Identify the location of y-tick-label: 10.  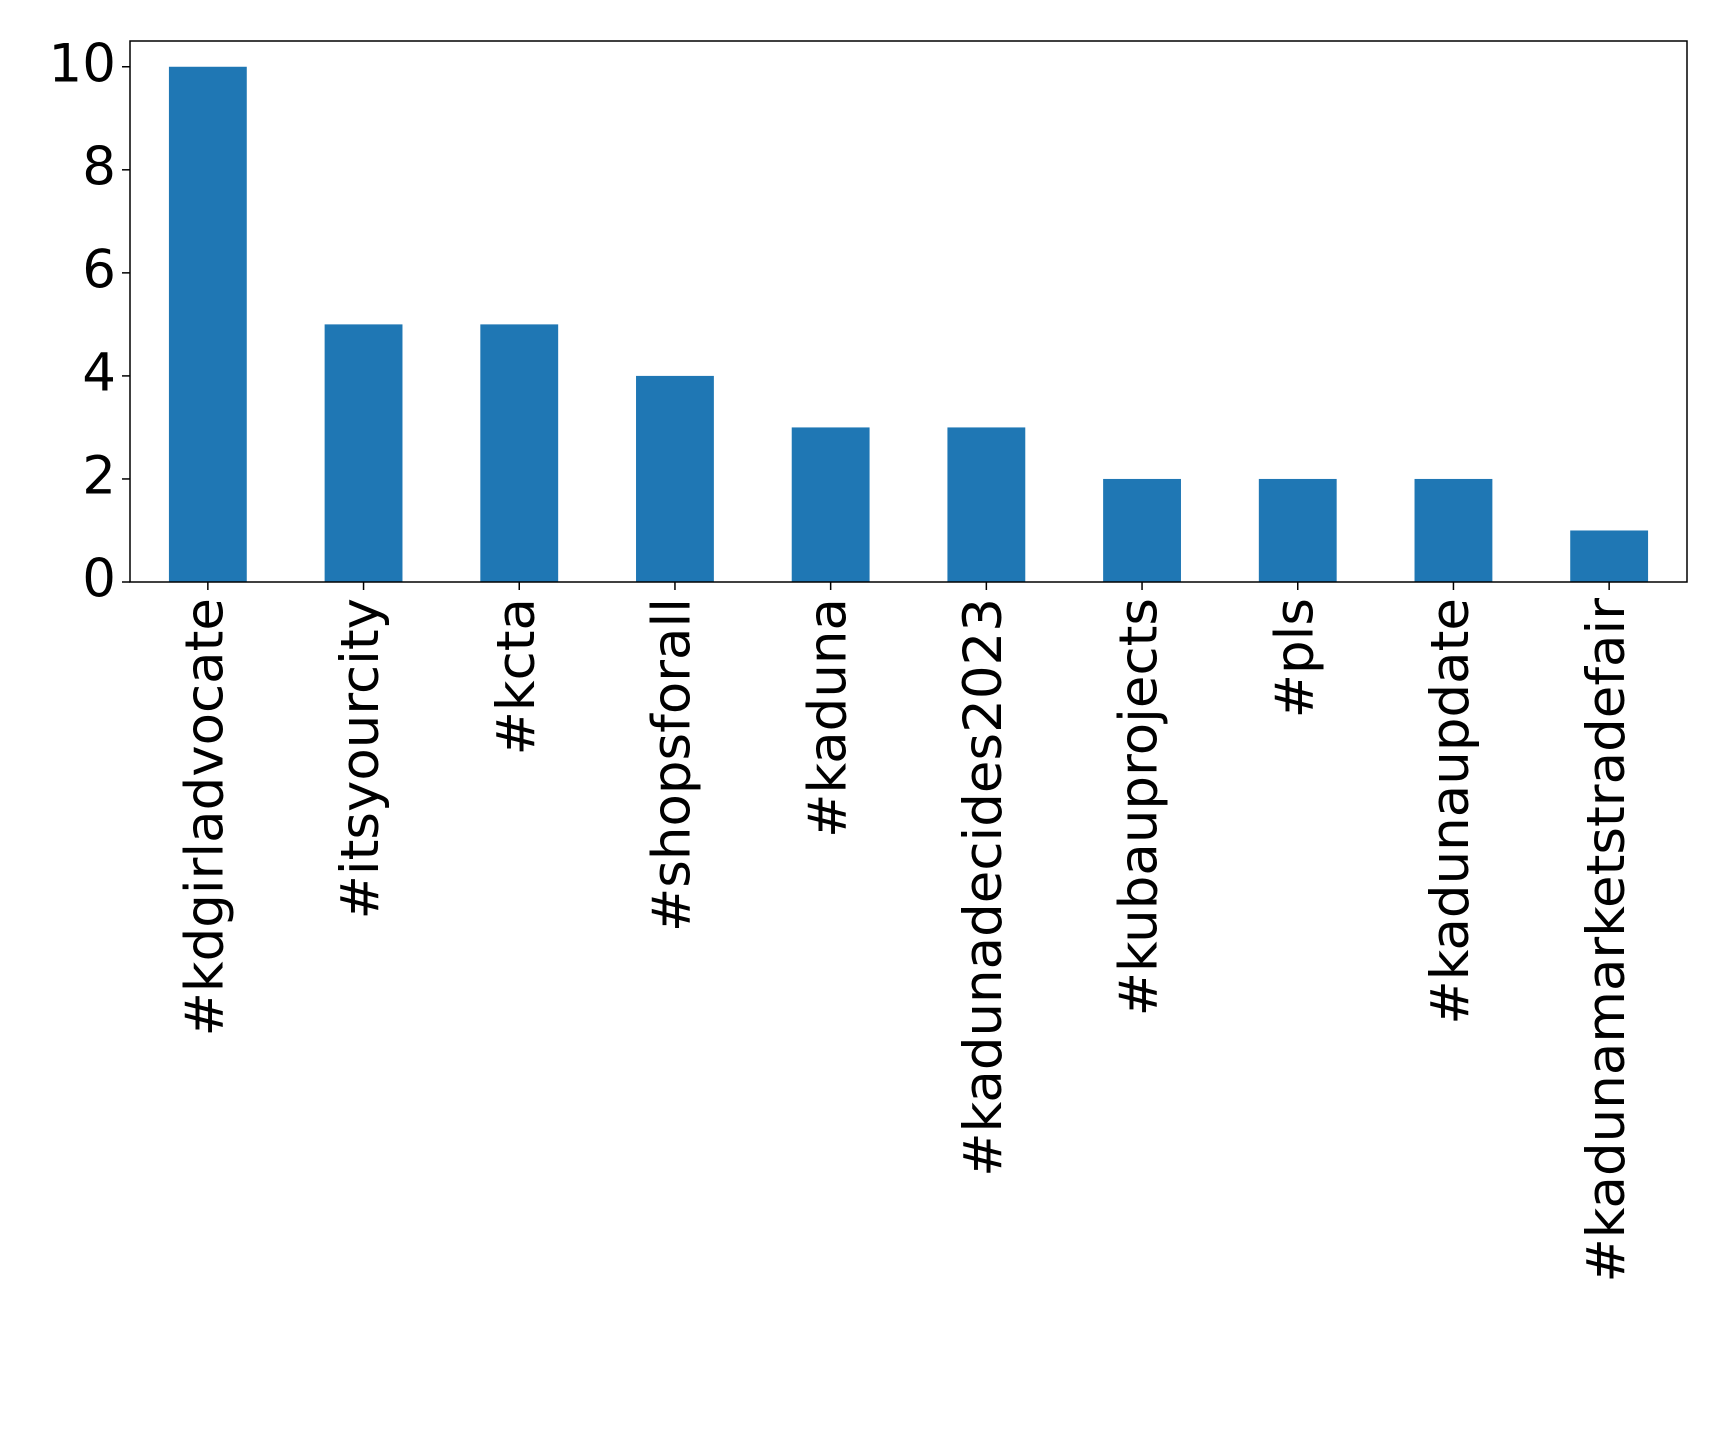
(82, 63).